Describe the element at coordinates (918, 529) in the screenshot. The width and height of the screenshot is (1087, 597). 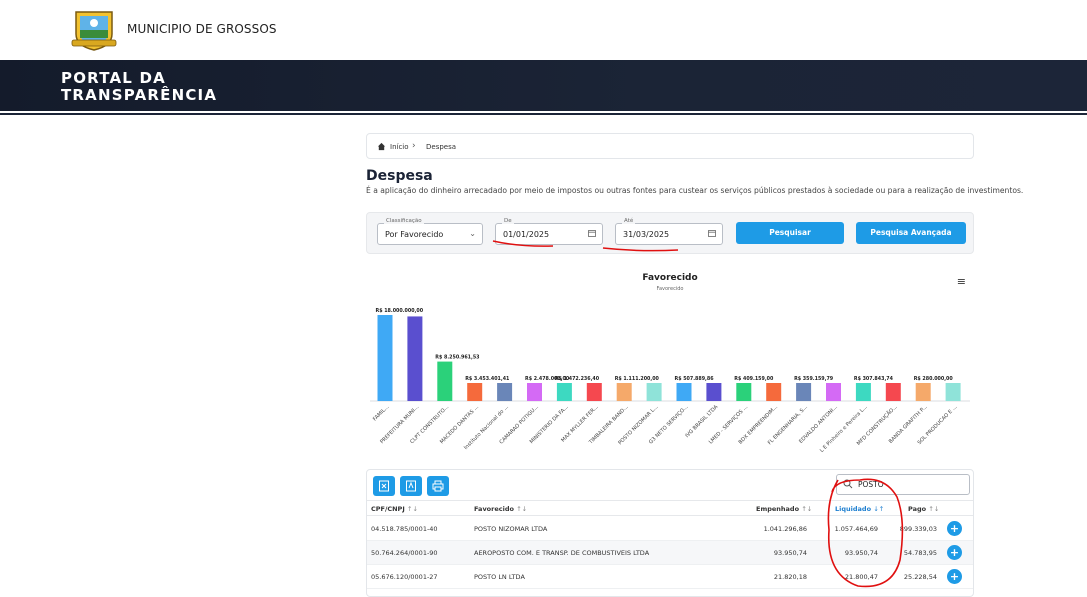
I see `cell-pago: 899.339,03` at that location.